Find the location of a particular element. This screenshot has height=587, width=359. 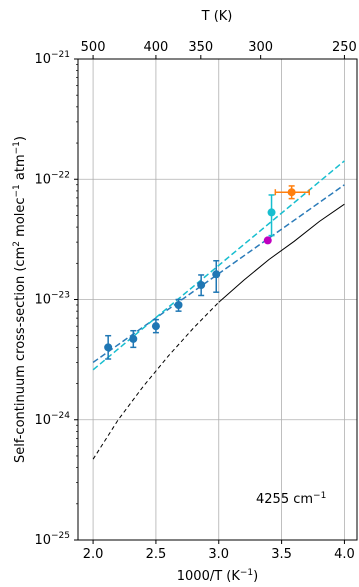

orange-point is located at coordinates (291, 192).